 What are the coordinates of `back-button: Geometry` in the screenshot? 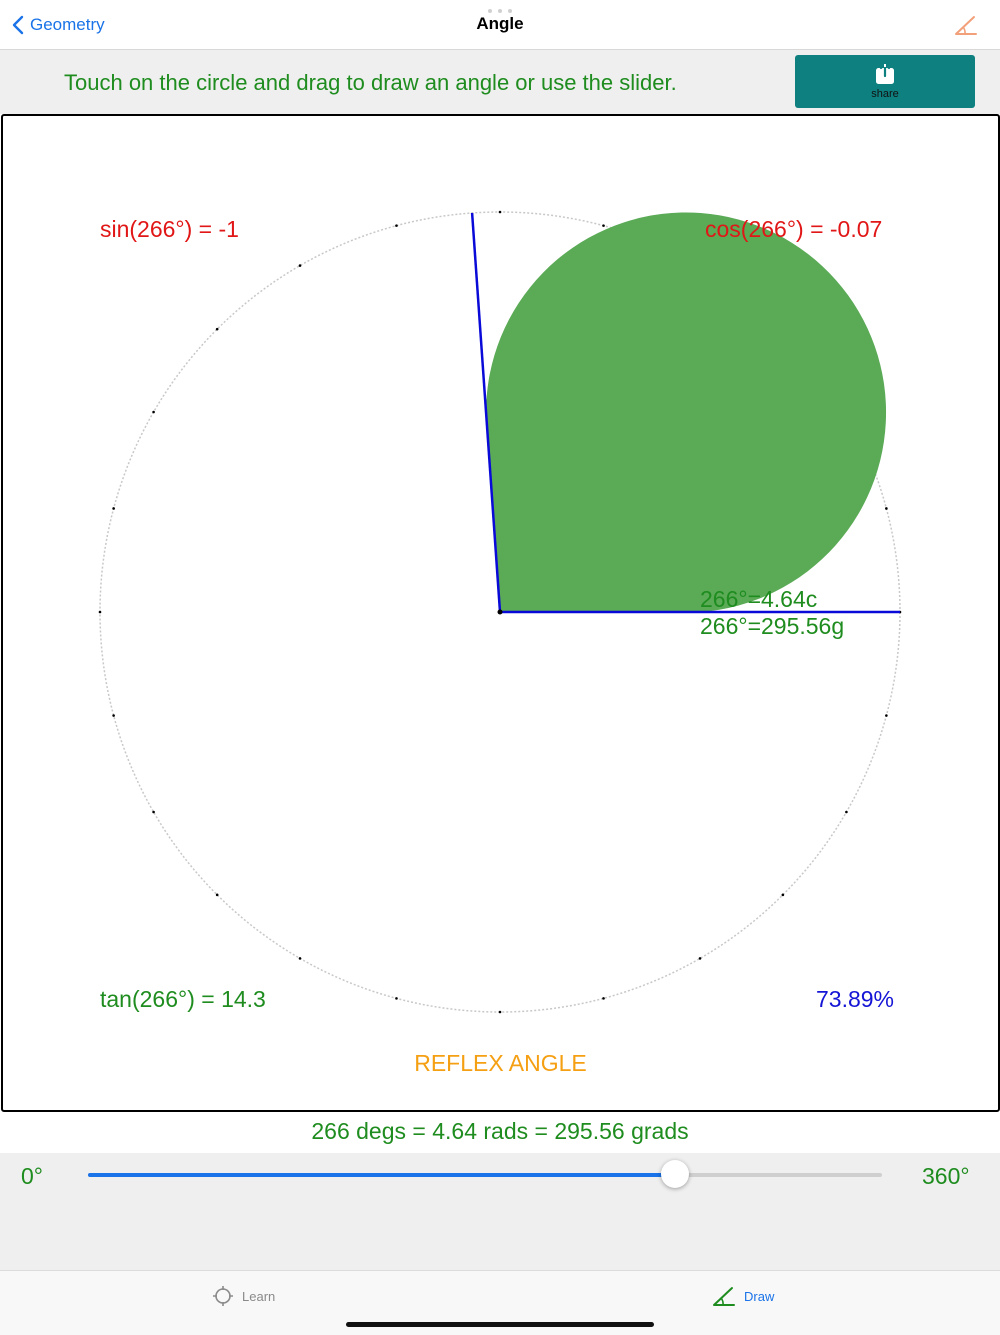 It's located at (58, 25).